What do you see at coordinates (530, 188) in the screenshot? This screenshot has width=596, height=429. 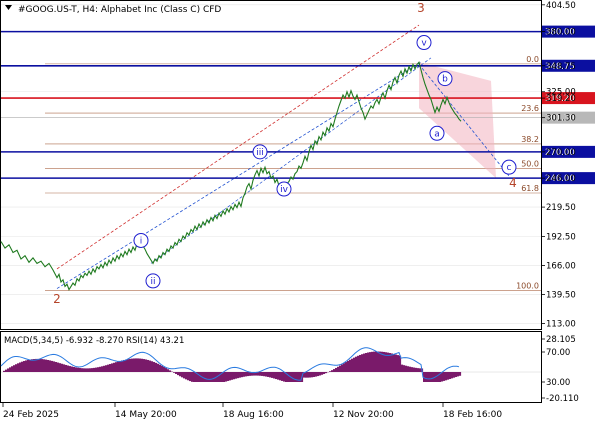 I see `fibonacci-label: 61.8` at bounding box center [530, 188].